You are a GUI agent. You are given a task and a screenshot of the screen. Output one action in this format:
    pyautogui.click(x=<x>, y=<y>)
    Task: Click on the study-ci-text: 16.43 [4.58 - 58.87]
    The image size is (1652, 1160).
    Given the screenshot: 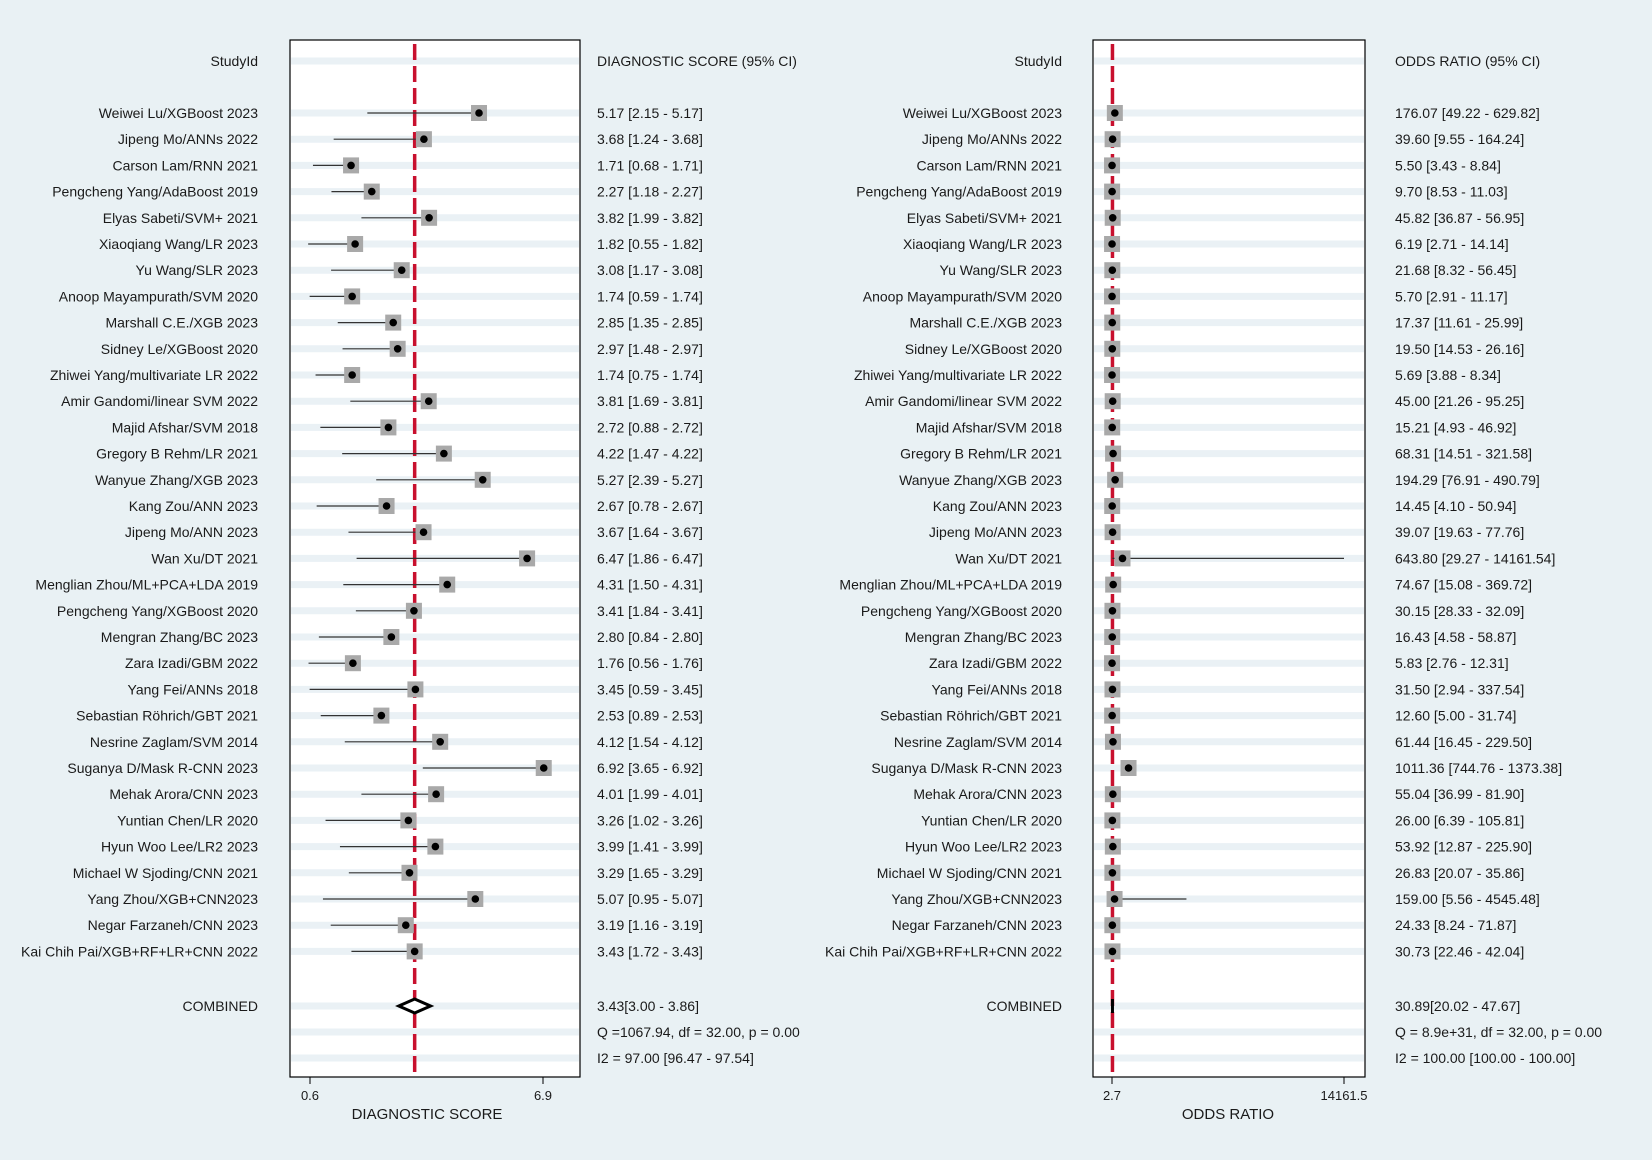 What is the action you would take?
    pyautogui.click(x=1455, y=637)
    